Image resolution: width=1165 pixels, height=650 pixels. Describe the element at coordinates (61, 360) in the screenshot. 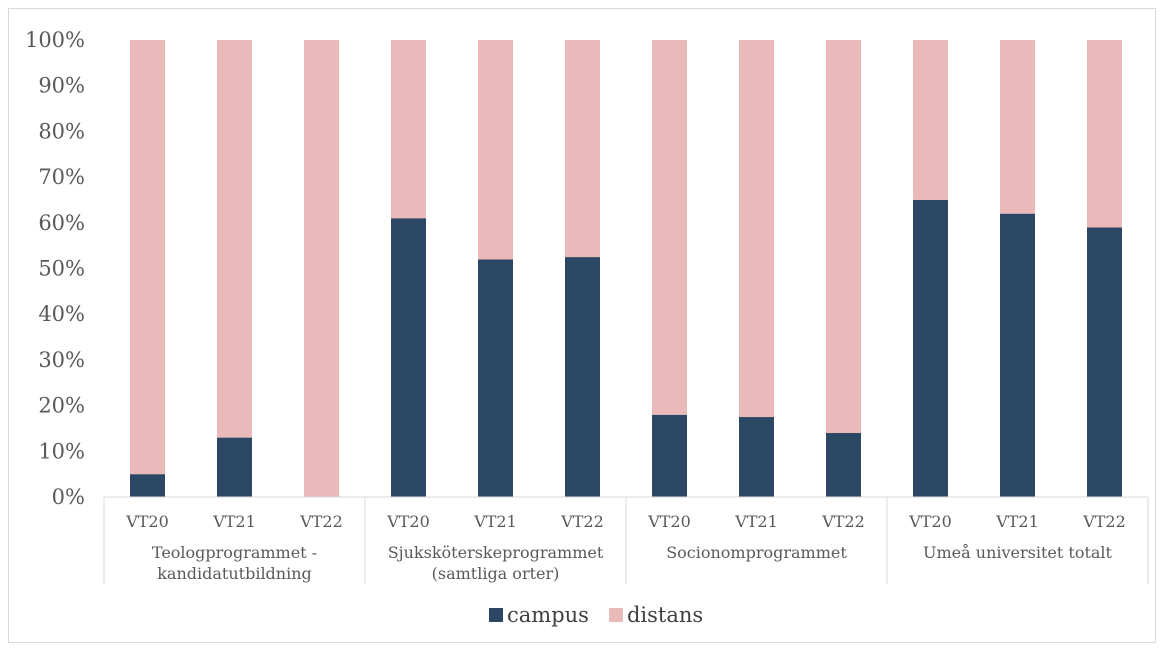

I see `y-tick-label: 30%` at that location.